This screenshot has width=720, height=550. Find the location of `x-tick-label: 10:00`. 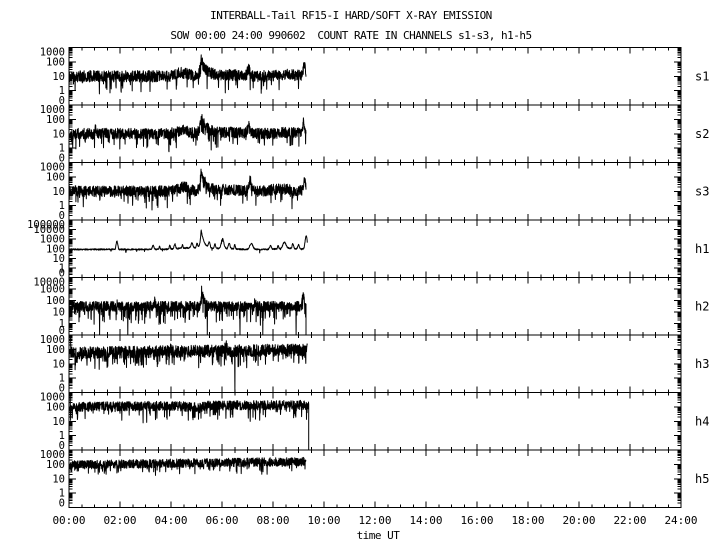

x-tick-label: 10:00 is located at coordinates (323, 520).